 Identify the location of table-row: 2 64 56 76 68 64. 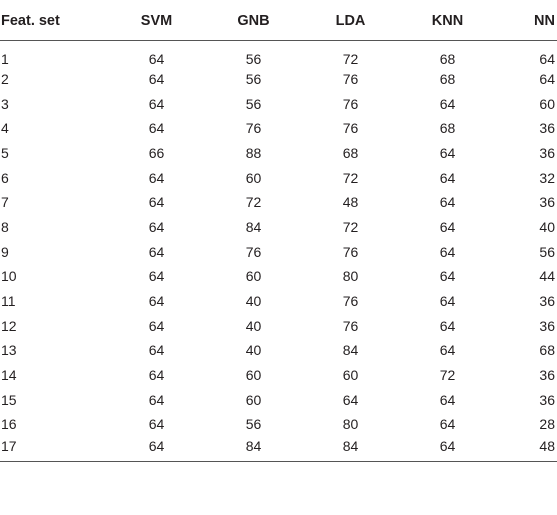
(278, 79).